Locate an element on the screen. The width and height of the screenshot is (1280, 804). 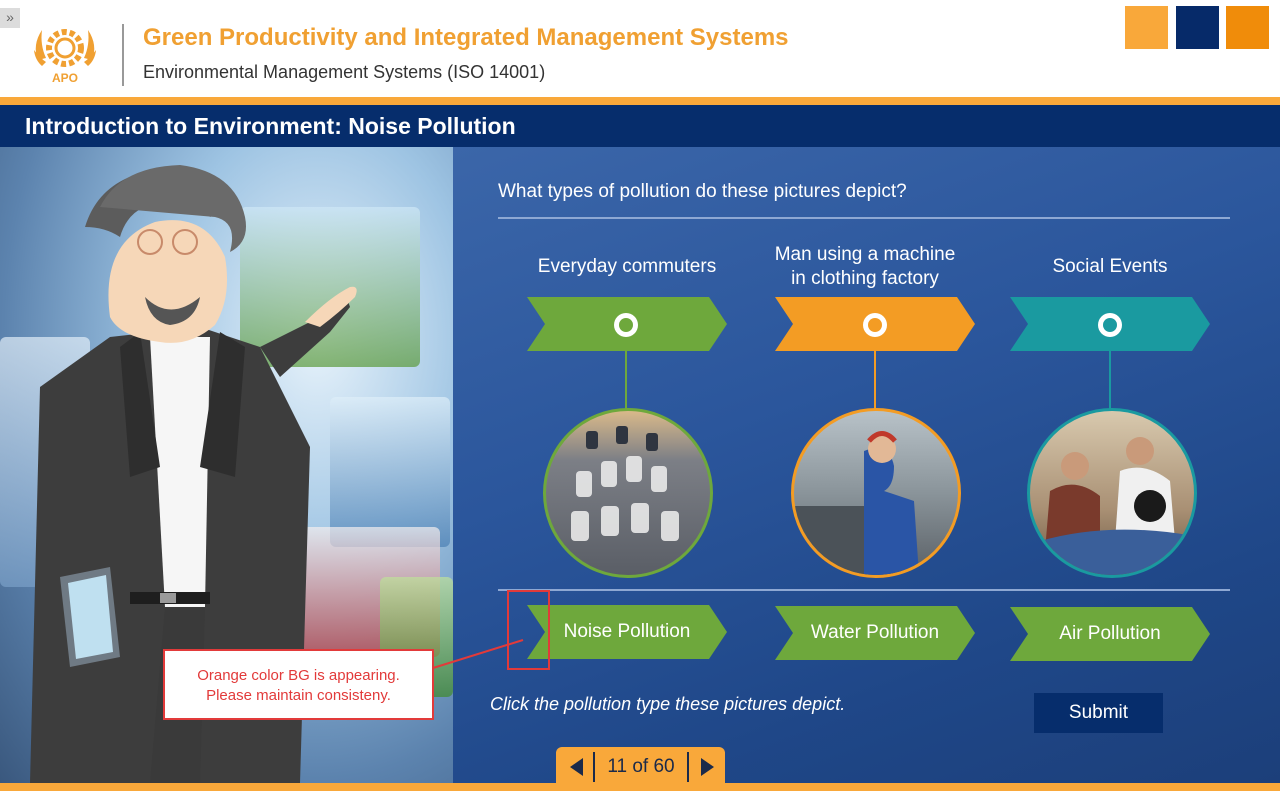
connector-factory is located at coordinates (875, 380).